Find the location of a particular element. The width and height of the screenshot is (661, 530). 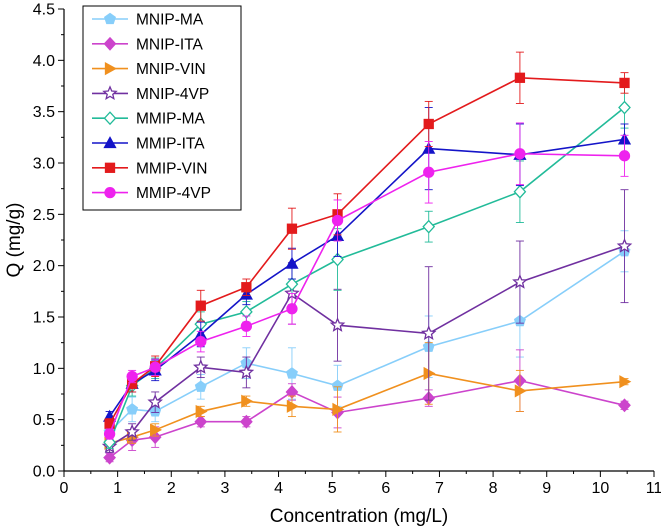

y-ticks: 0.0 0.5 1.0 1.5 2.0 2.5 3.0 3.5 4.0 4.5 is located at coordinates (48, 241).